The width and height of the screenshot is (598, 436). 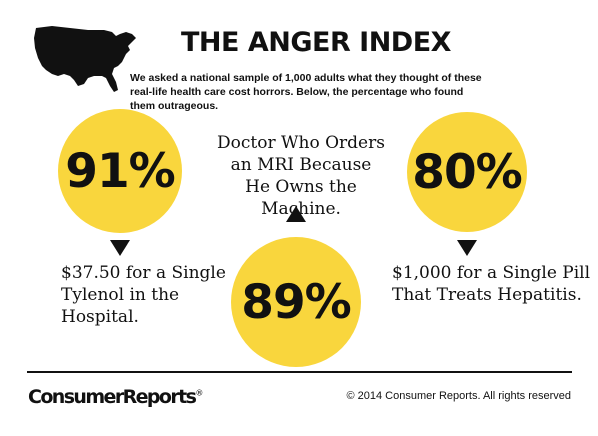 I want to click on arrow-up-icon, so click(x=296, y=214).